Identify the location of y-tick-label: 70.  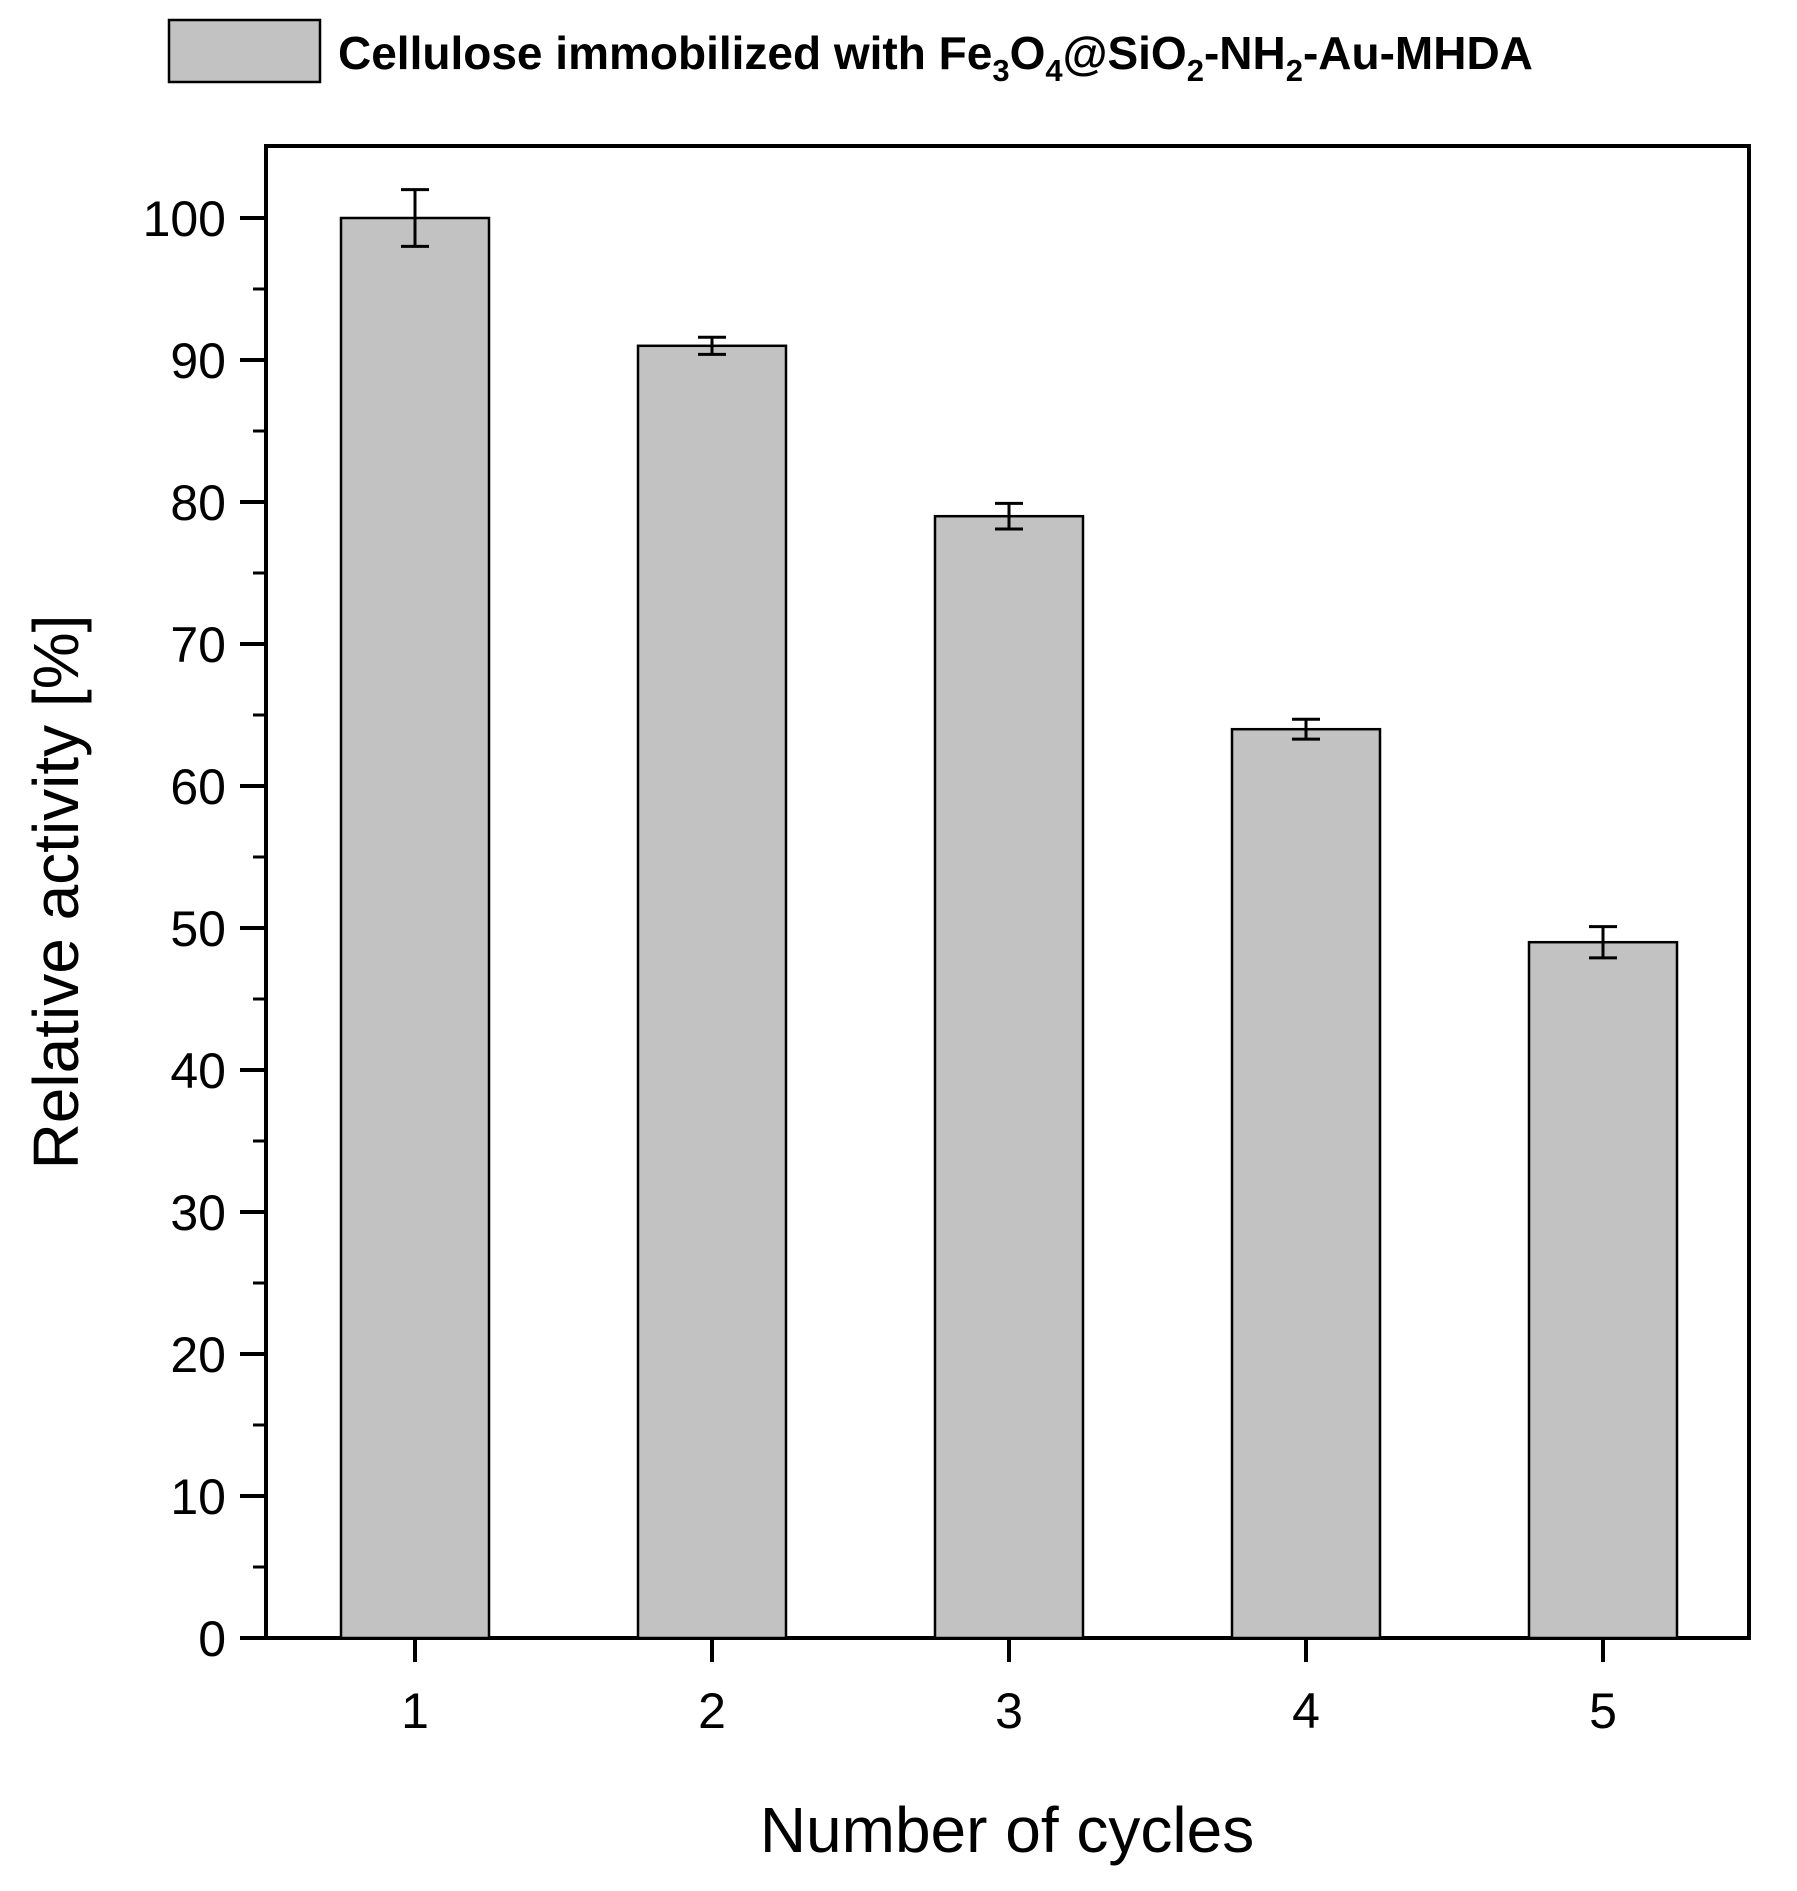
(198, 645).